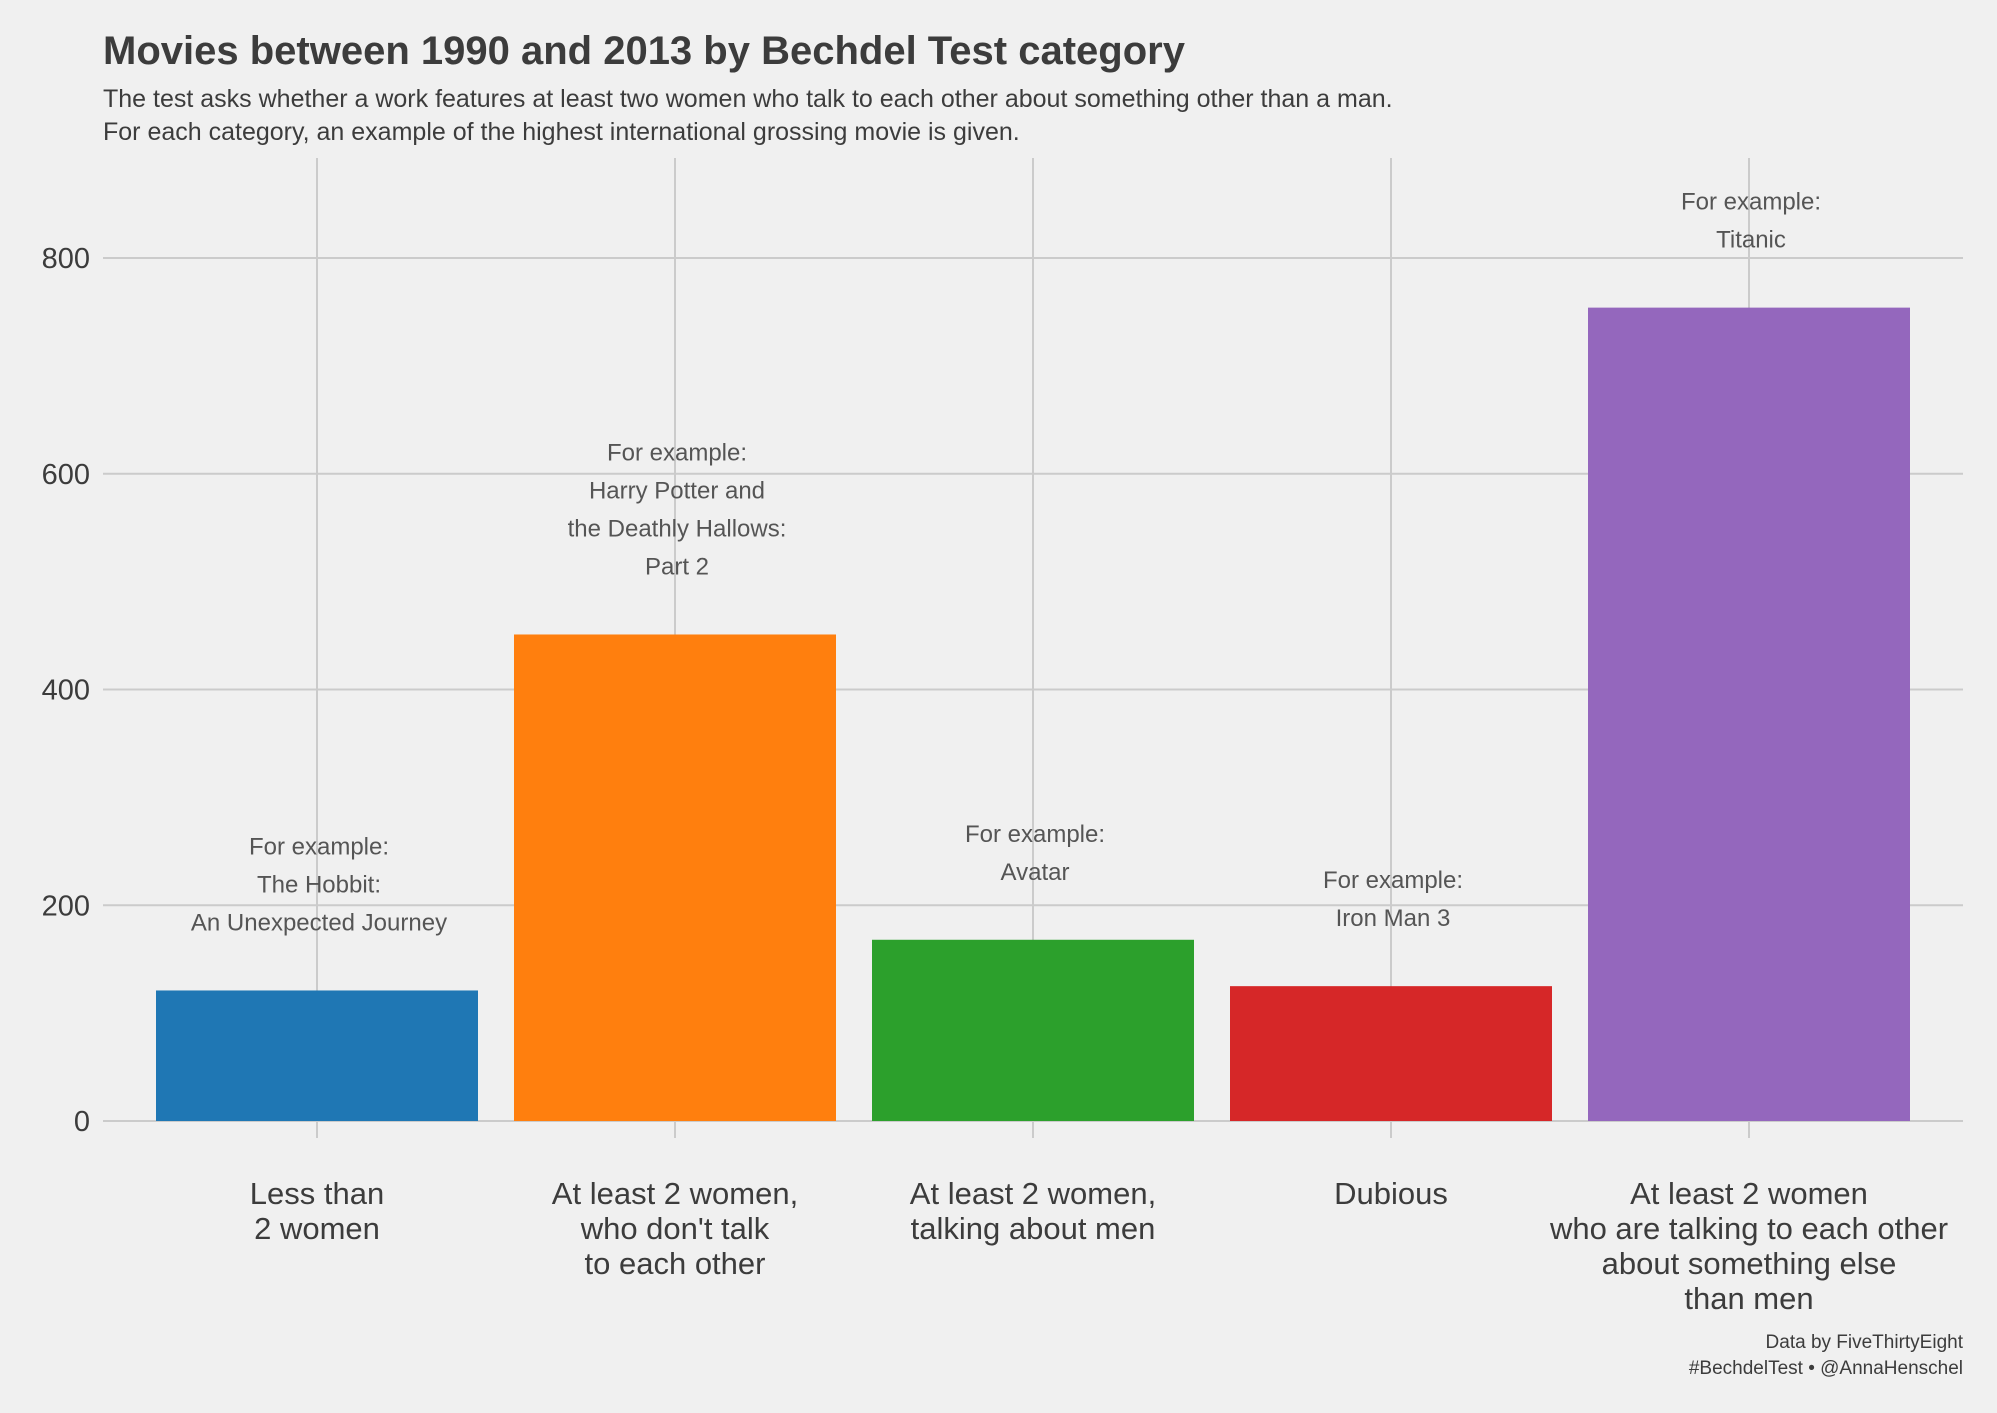  Describe the element at coordinates (1393, 899) in the screenshot. I see `bar-annotation: For example: Iron Man 3` at that location.